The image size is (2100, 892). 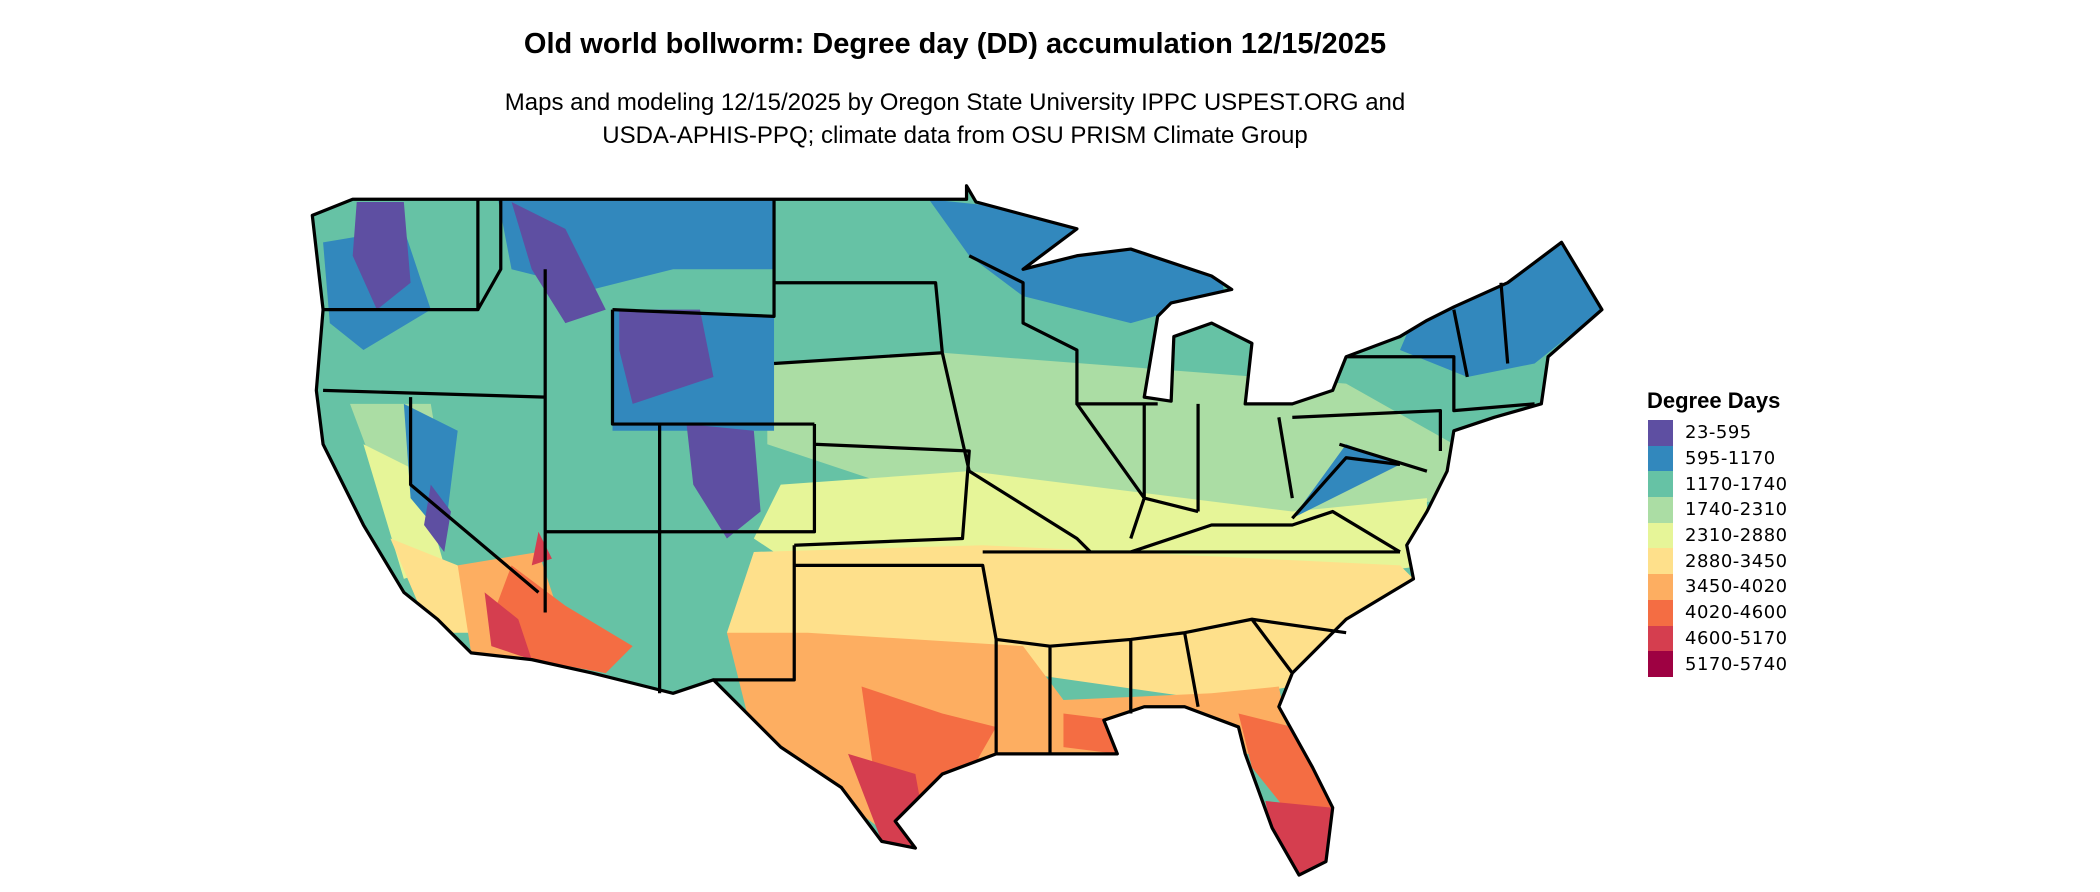 I want to click on legend-item: 595-1170, so click(x=1718, y=458).